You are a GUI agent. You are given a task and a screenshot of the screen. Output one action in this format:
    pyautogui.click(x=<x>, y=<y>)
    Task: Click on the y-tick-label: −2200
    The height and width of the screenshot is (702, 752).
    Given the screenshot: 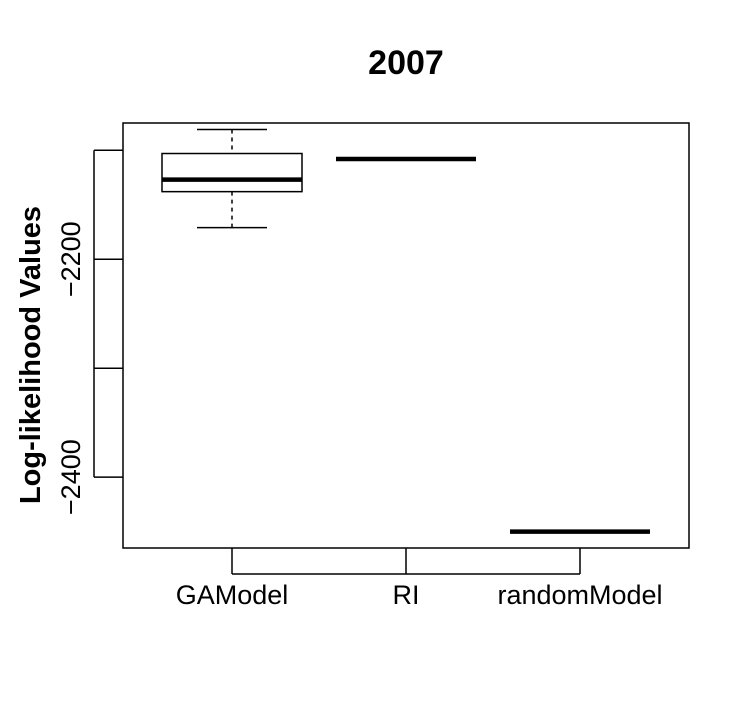 What is the action you would take?
    pyautogui.click(x=71, y=259)
    